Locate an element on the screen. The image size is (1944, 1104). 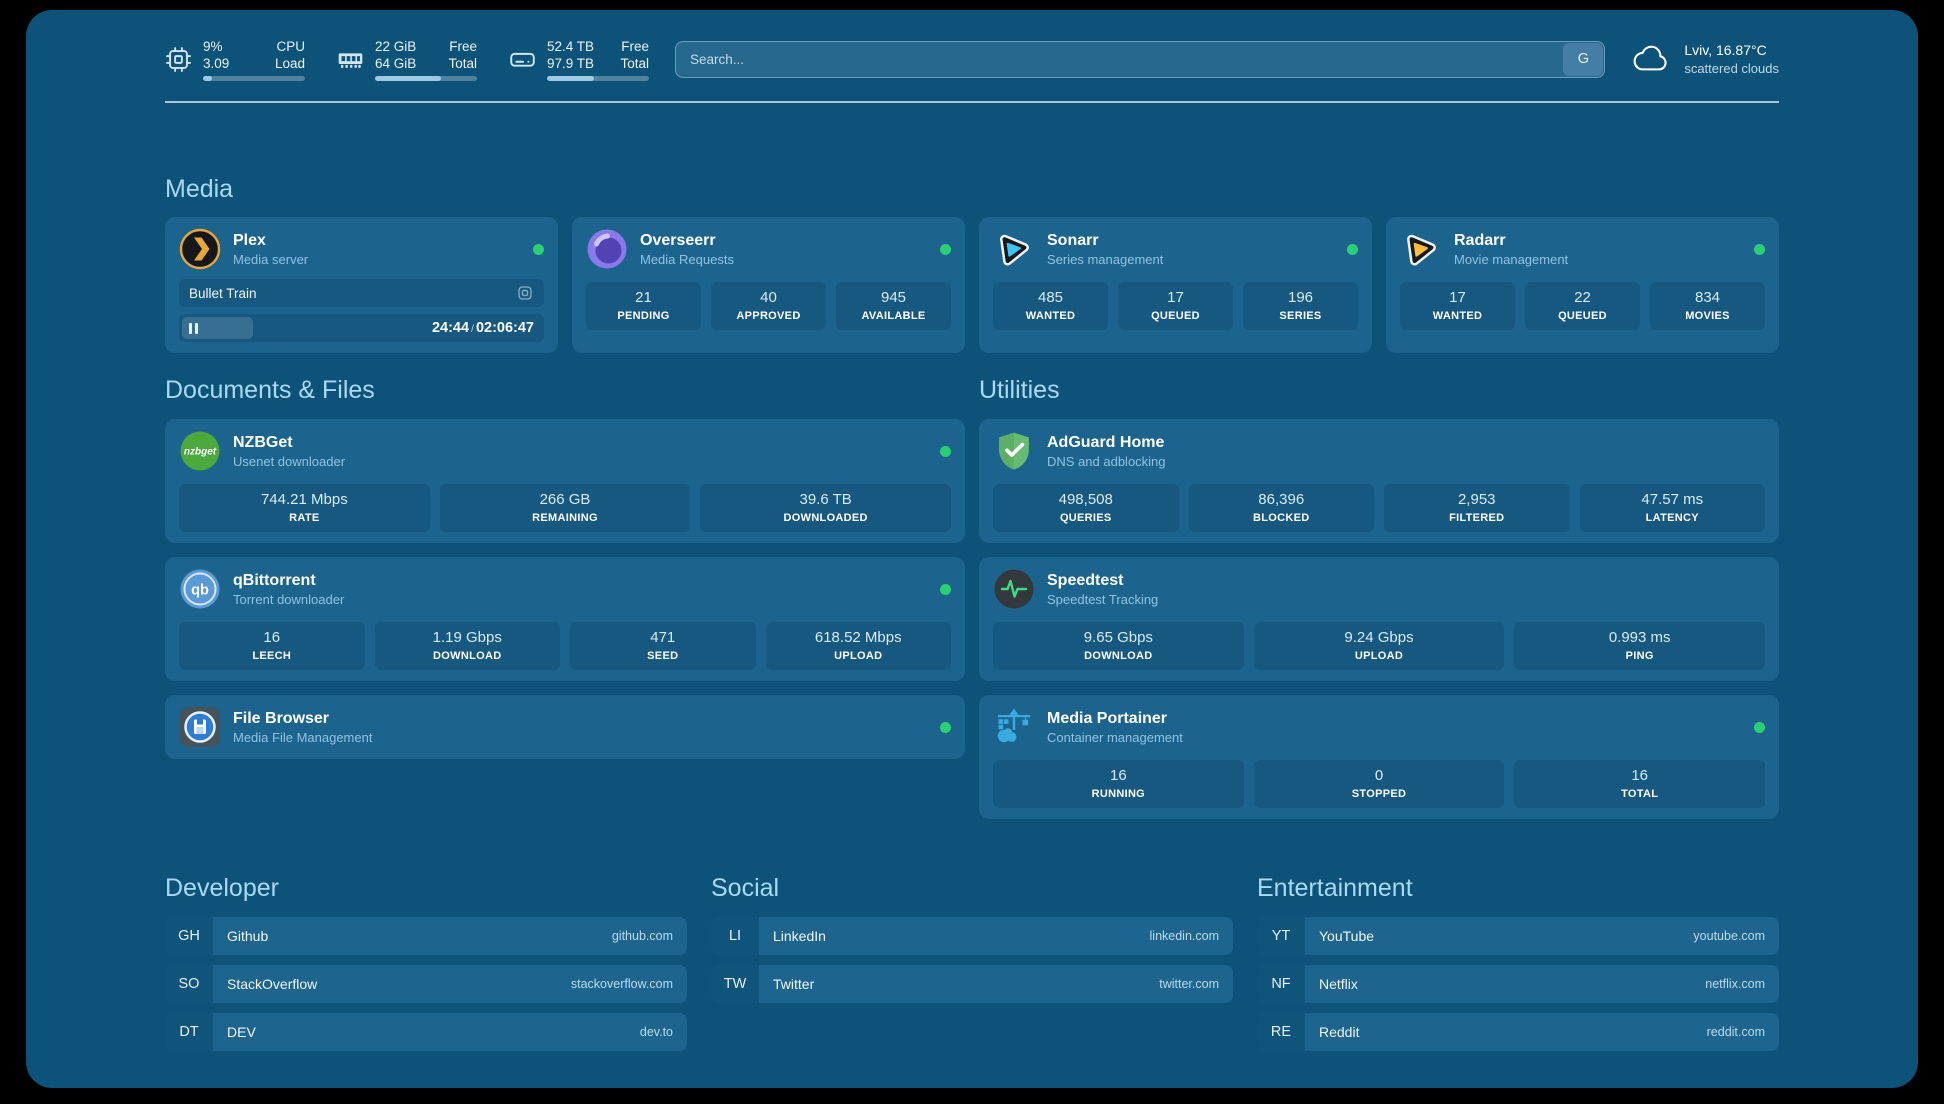
stat-downloaded: 39.6 TB DOWNLOADED is located at coordinates (826, 508).